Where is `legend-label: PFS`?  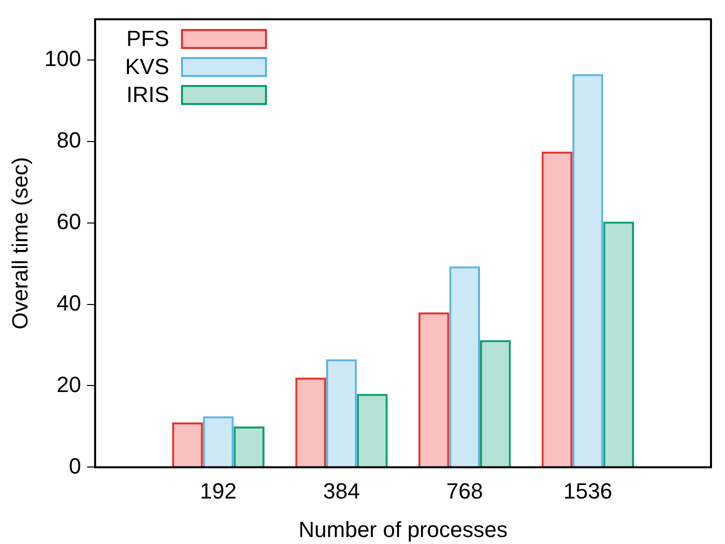 legend-label: PFS is located at coordinates (148, 39).